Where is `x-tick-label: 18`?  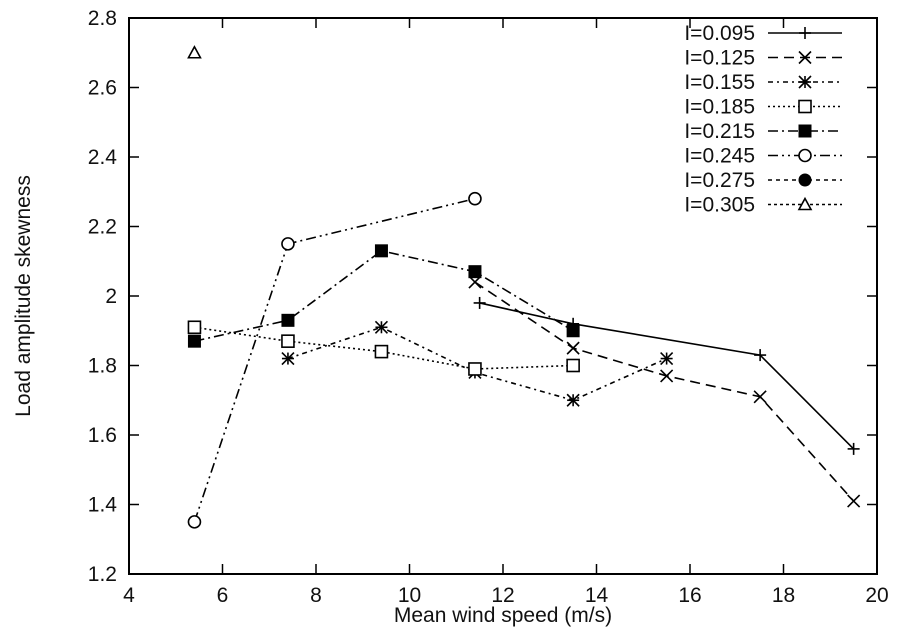
x-tick-label: 18 is located at coordinates (783, 595).